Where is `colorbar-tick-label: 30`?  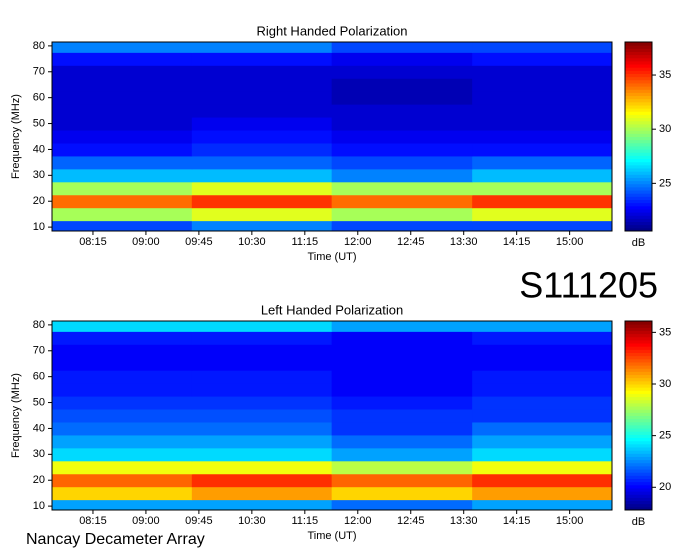 colorbar-tick-label: 30 is located at coordinates (665, 129).